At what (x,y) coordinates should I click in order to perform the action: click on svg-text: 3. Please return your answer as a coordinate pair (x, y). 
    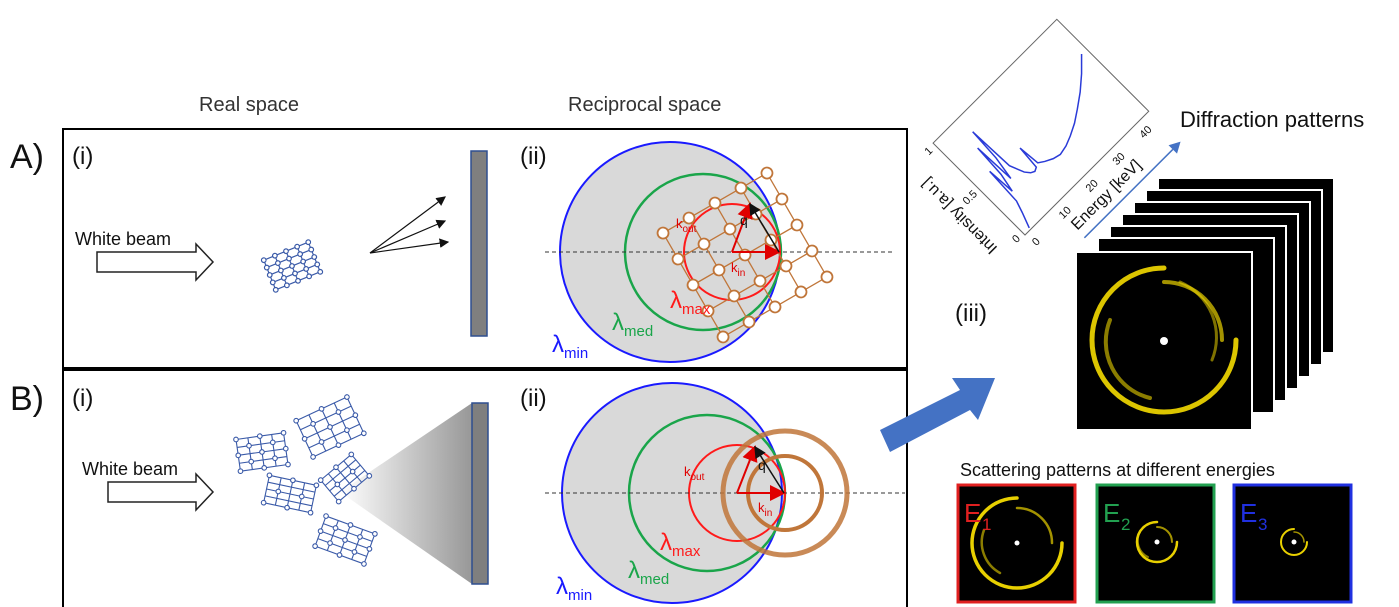
    Looking at the image, I should click on (1262, 524).